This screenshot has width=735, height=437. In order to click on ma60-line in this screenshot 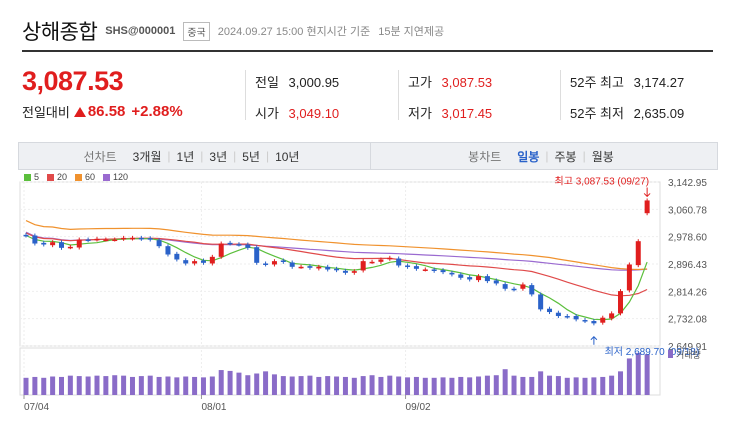, I will do `click(336, 245)`.